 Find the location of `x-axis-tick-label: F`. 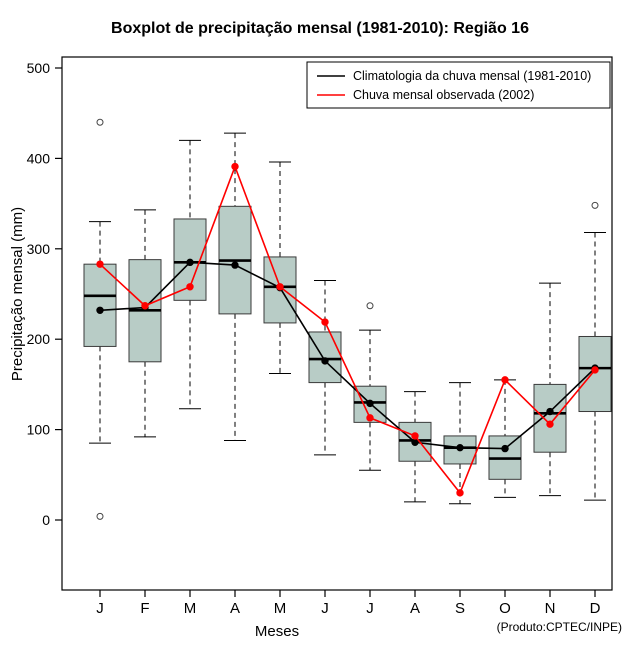

x-axis-tick-label: F is located at coordinates (144, 608).